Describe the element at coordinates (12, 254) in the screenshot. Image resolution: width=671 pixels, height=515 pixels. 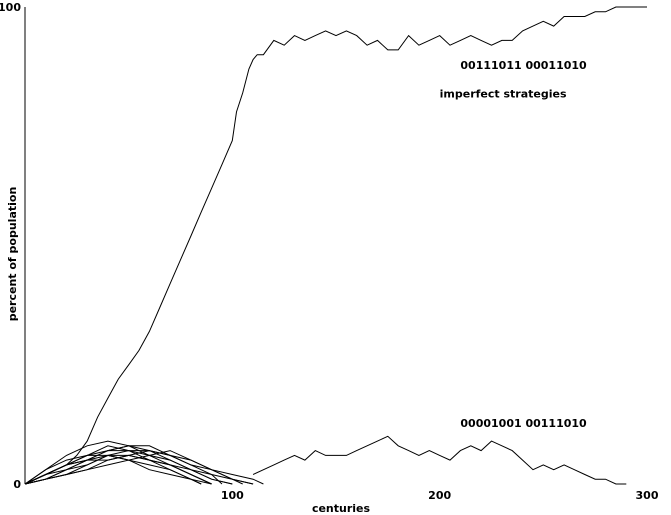
I see `y-axis-label: percent of population` at that location.